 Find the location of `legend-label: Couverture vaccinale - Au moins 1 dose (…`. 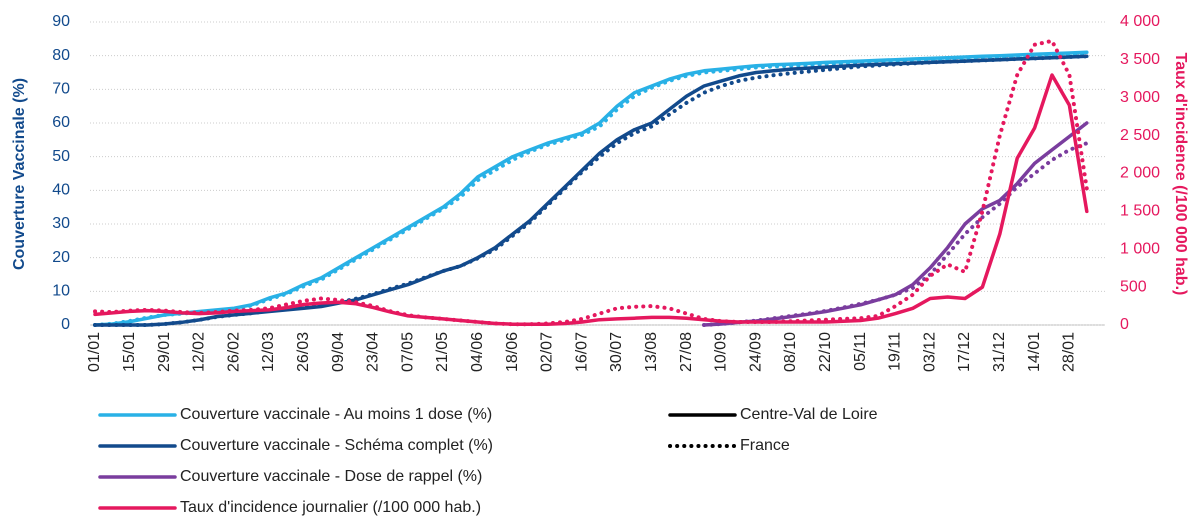

legend-label: Couverture vaccinale - Au moins 1 dose (… is located at coordinates (336, 414).